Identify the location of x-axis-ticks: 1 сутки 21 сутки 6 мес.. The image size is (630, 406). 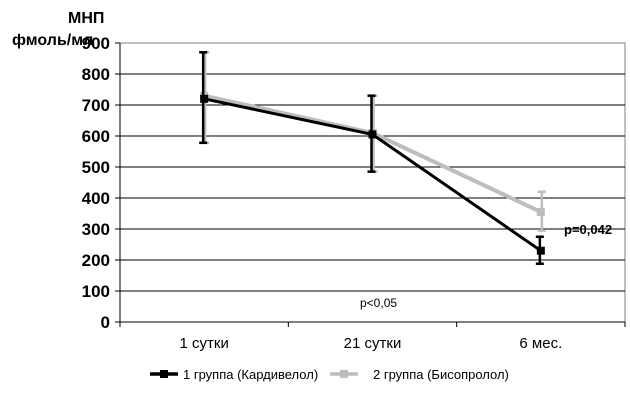
(372, 337).